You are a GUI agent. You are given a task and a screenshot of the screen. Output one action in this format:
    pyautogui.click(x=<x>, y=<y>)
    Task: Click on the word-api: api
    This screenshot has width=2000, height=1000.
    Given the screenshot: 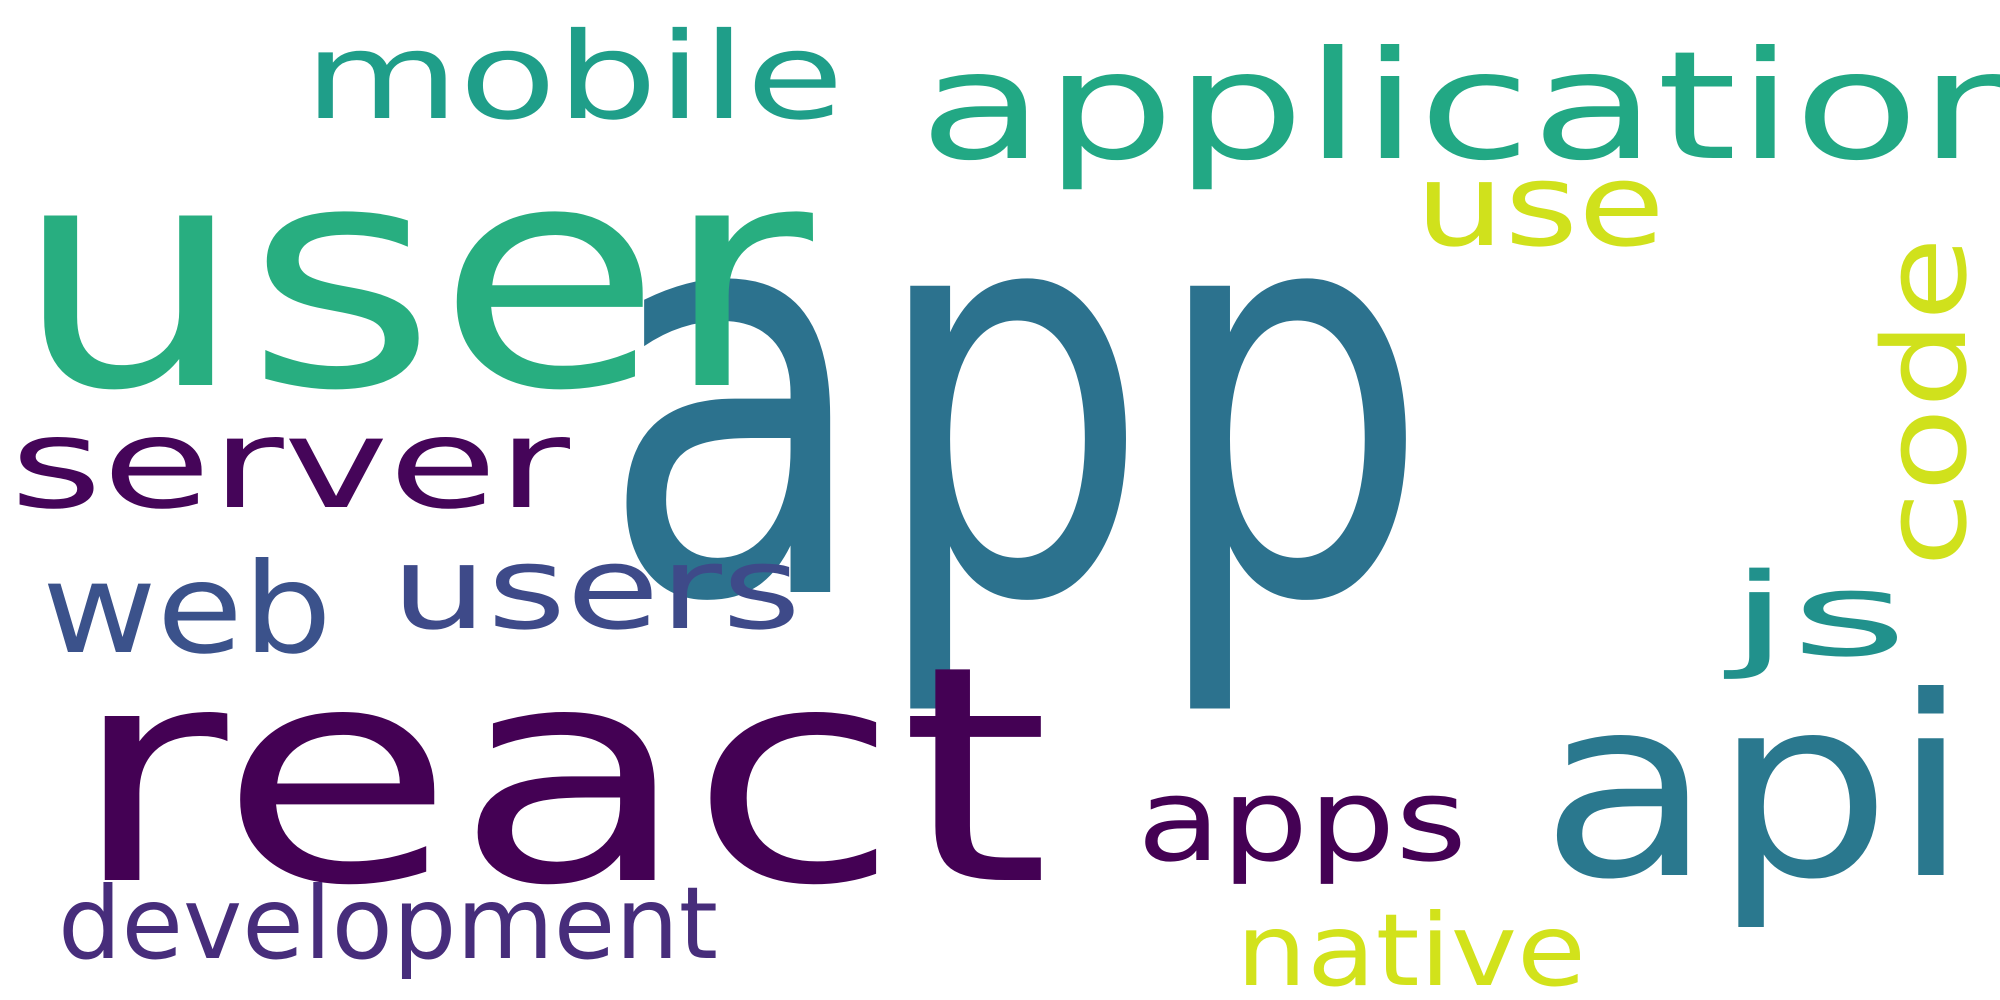 What is the action you would take?
    pyautogui.click(x=1755, y=788)
    